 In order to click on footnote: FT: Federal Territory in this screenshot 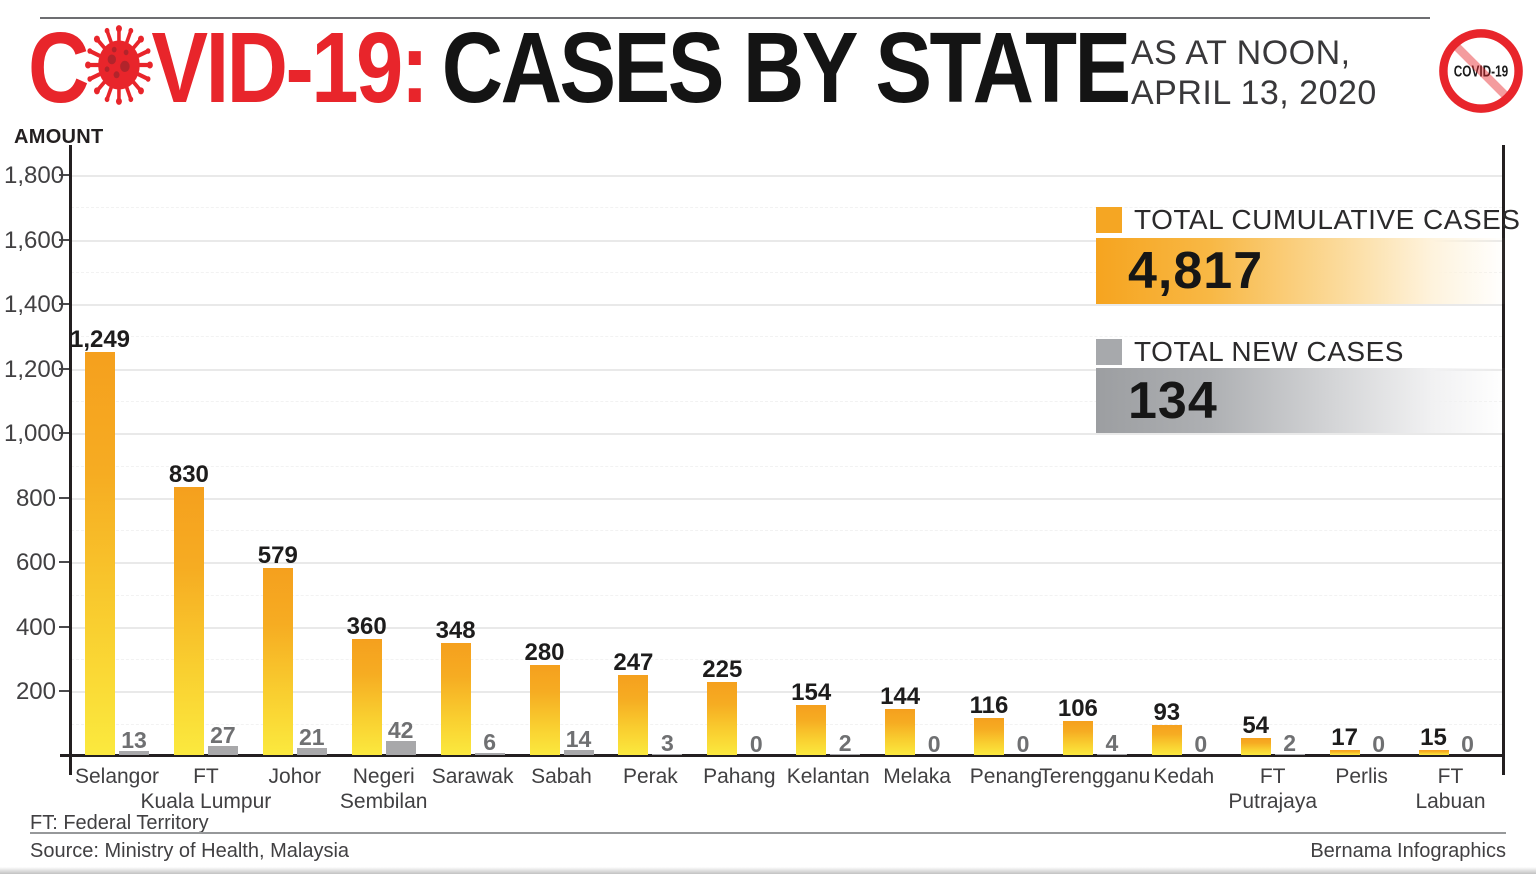, I will do `click(119, 823)`.